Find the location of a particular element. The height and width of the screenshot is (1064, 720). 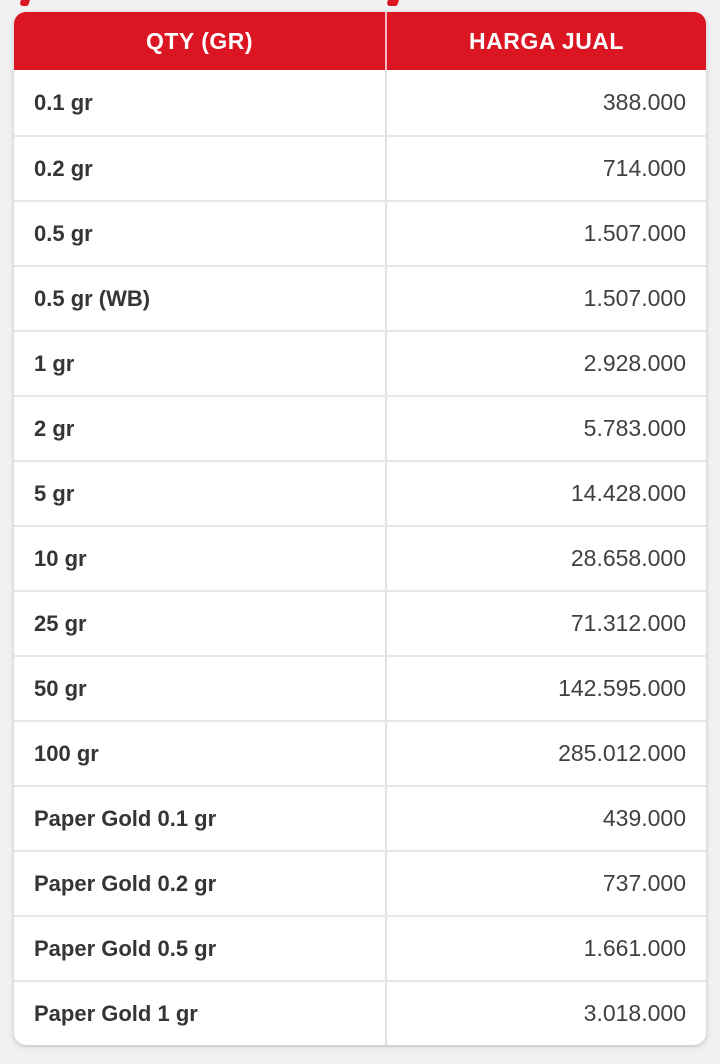

column-header-qty: QTY (GR) is located at coordinates (200, 41).